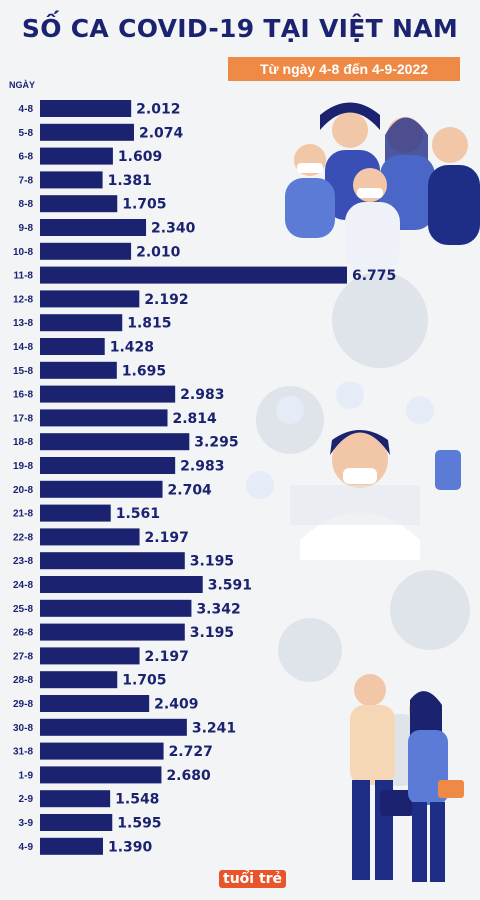 The height and width of the screenshot is (900, 480). I want to click on category-label: 6-8, so click(26, 157).